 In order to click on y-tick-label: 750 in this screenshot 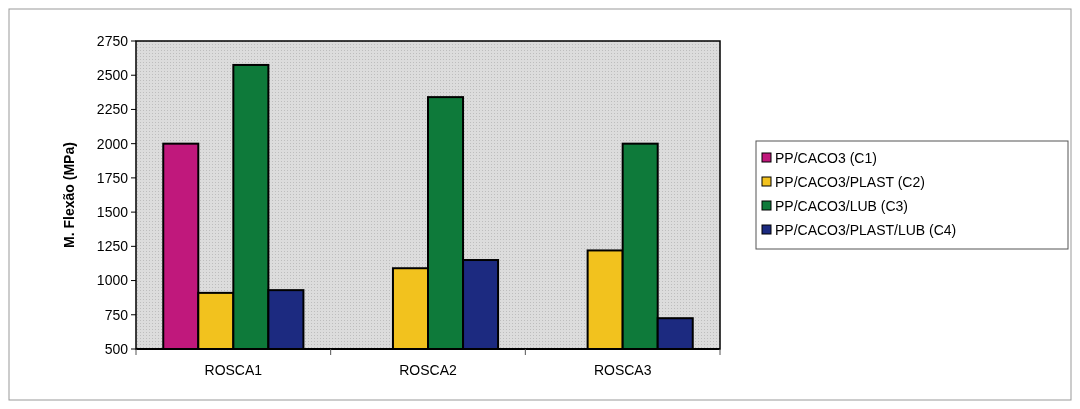, I will do `click(116, 314)`.